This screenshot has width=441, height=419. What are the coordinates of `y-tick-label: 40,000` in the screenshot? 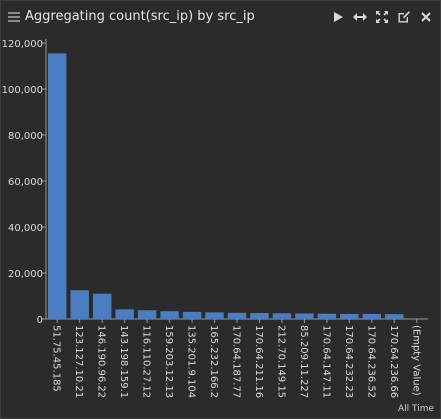 It's located at (25, 228).